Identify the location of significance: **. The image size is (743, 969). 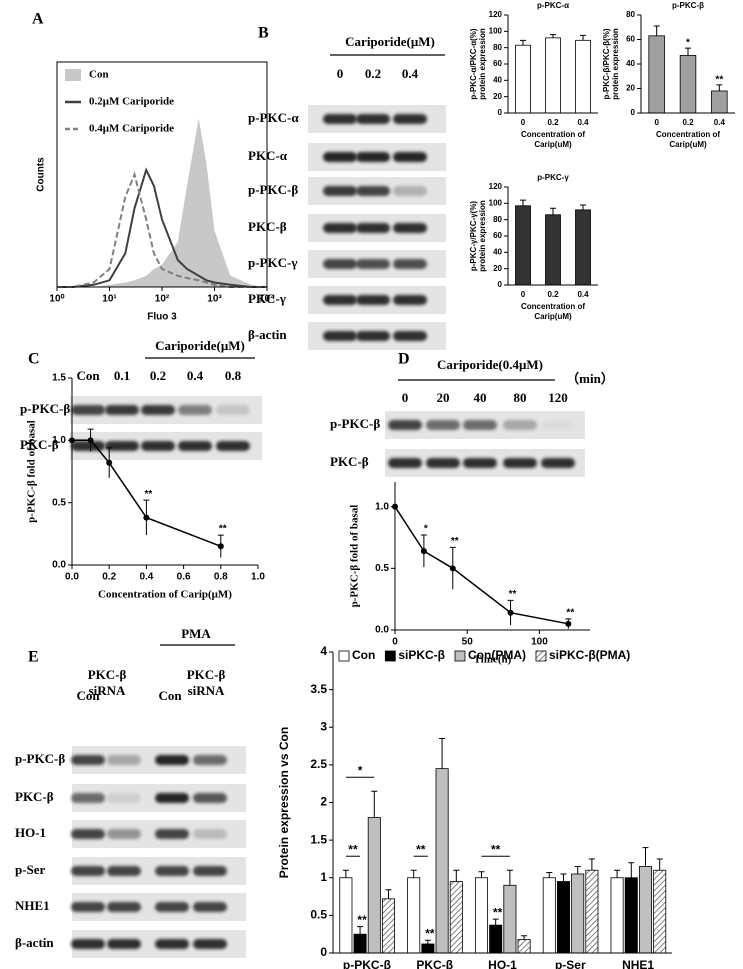
(498, 912).